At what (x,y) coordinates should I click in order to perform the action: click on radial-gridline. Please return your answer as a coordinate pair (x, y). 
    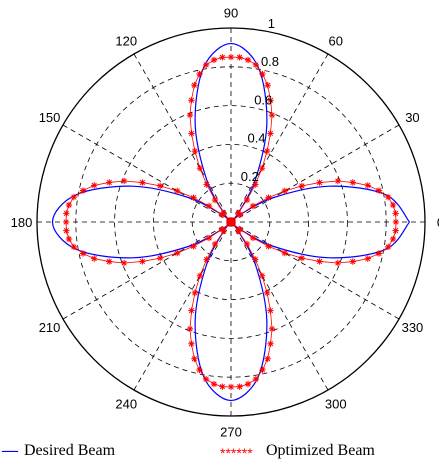
    Looking at the image, I should click on (231, 222).